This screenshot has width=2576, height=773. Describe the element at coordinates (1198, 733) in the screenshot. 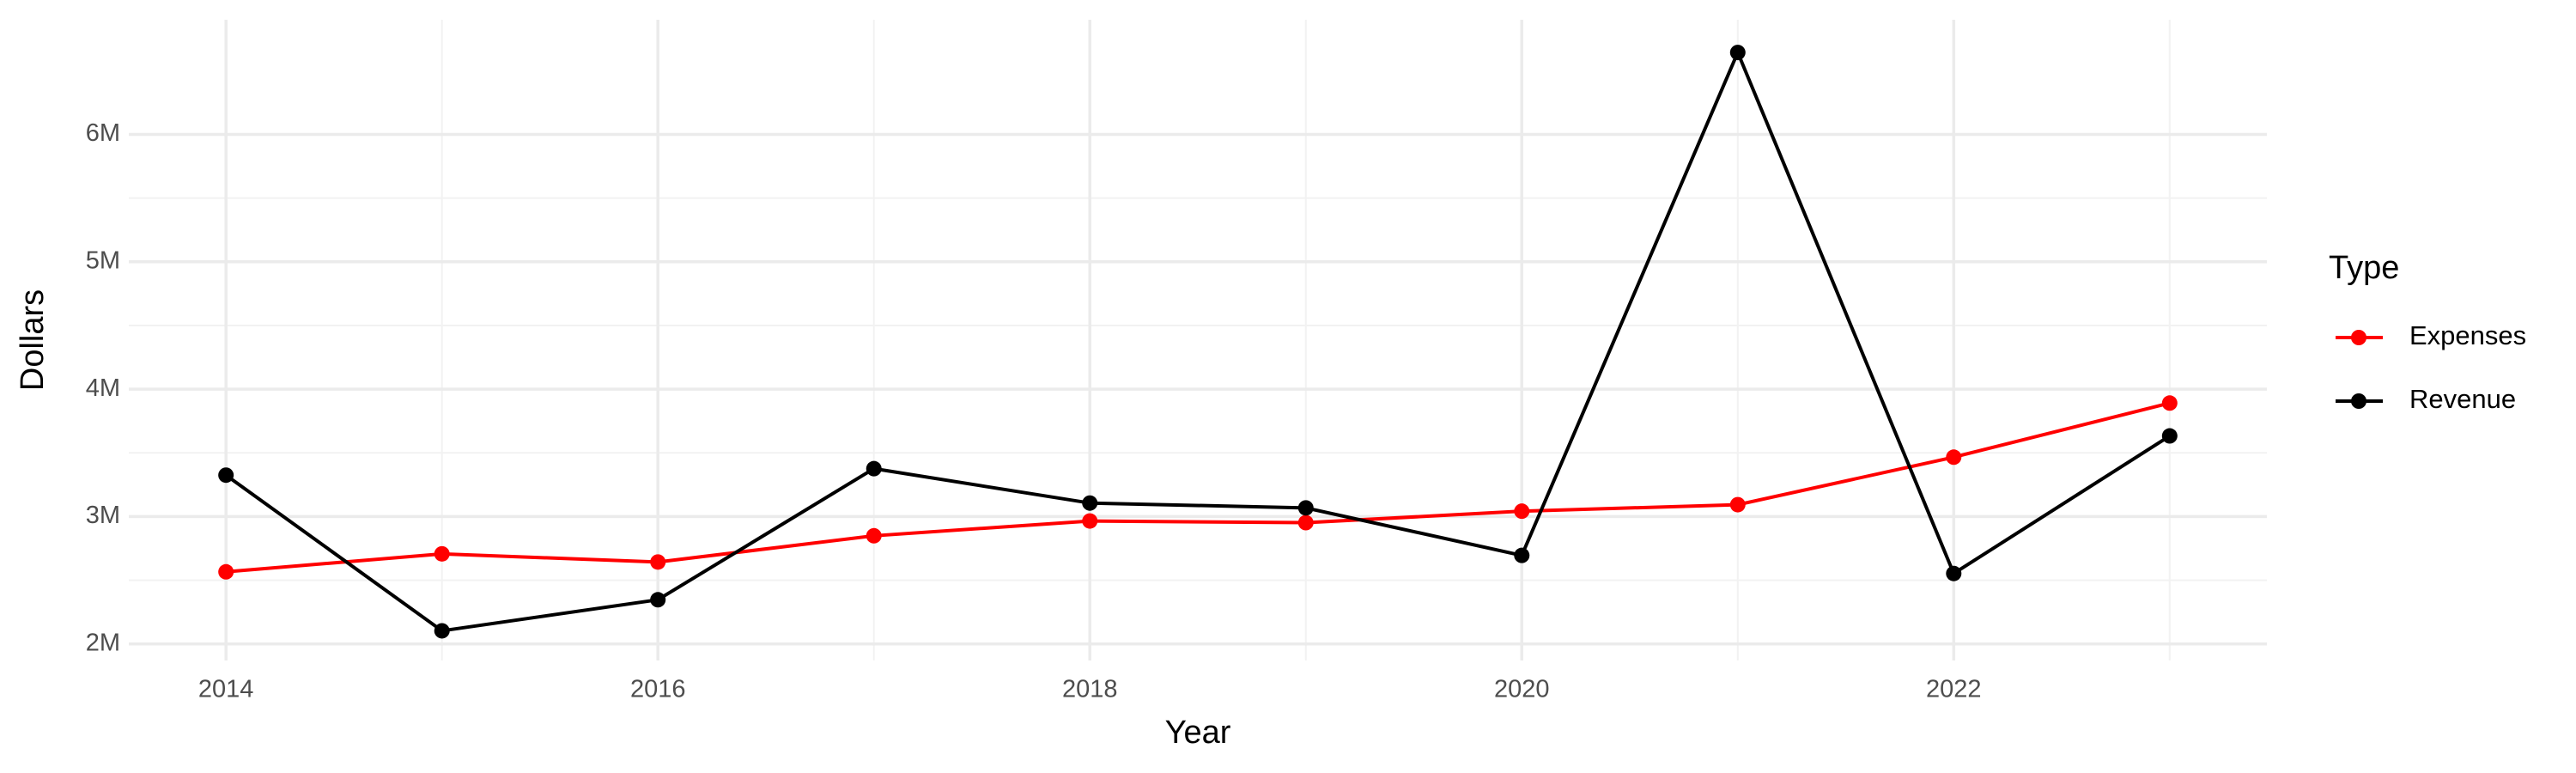

I see `x-axis-title: Year` at that location.